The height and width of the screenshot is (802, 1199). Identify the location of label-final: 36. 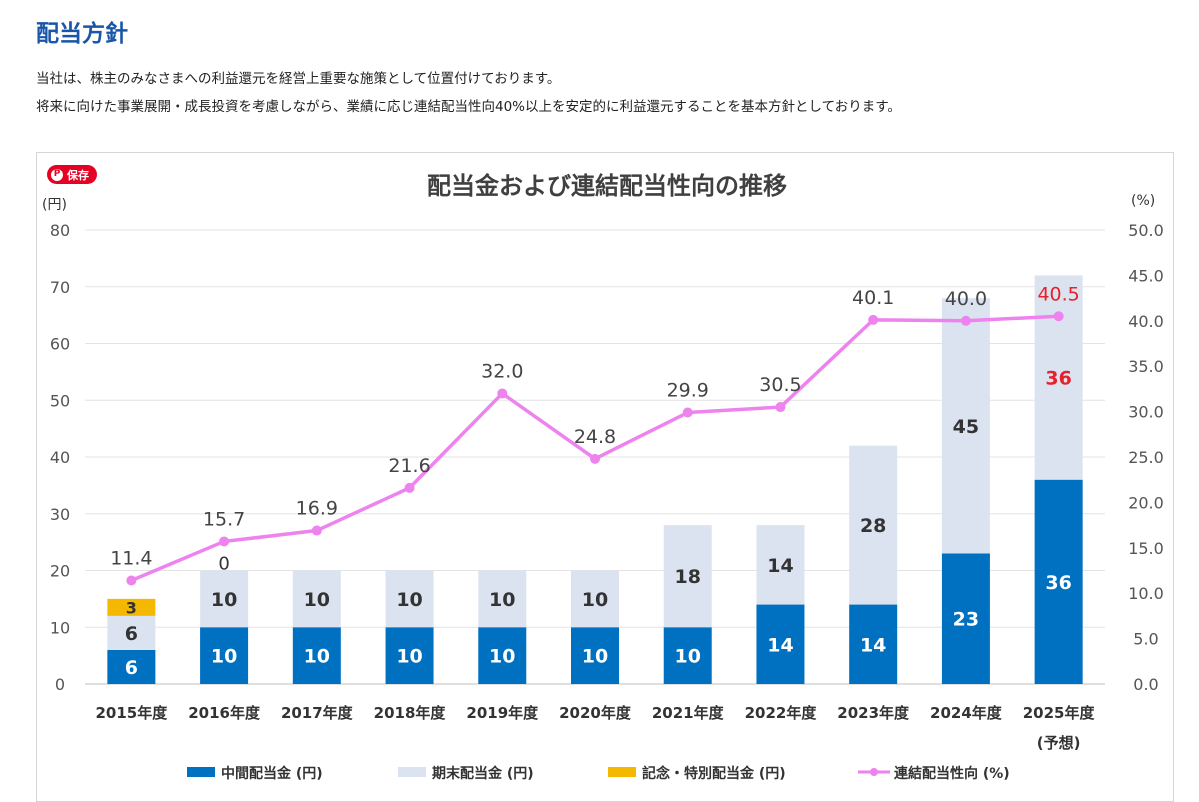
(1058, 379).